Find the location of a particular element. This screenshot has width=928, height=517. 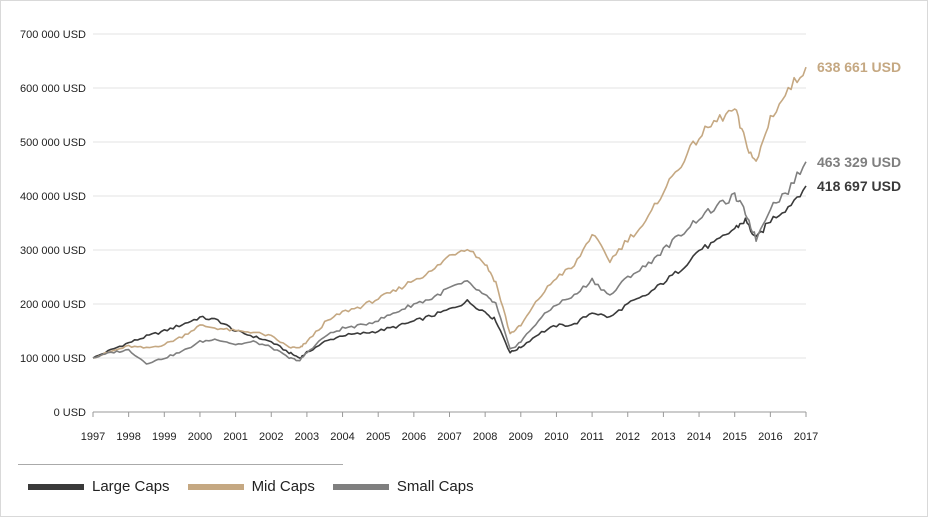

x-tick-label: 2011 is located at coordinates (592, 437).